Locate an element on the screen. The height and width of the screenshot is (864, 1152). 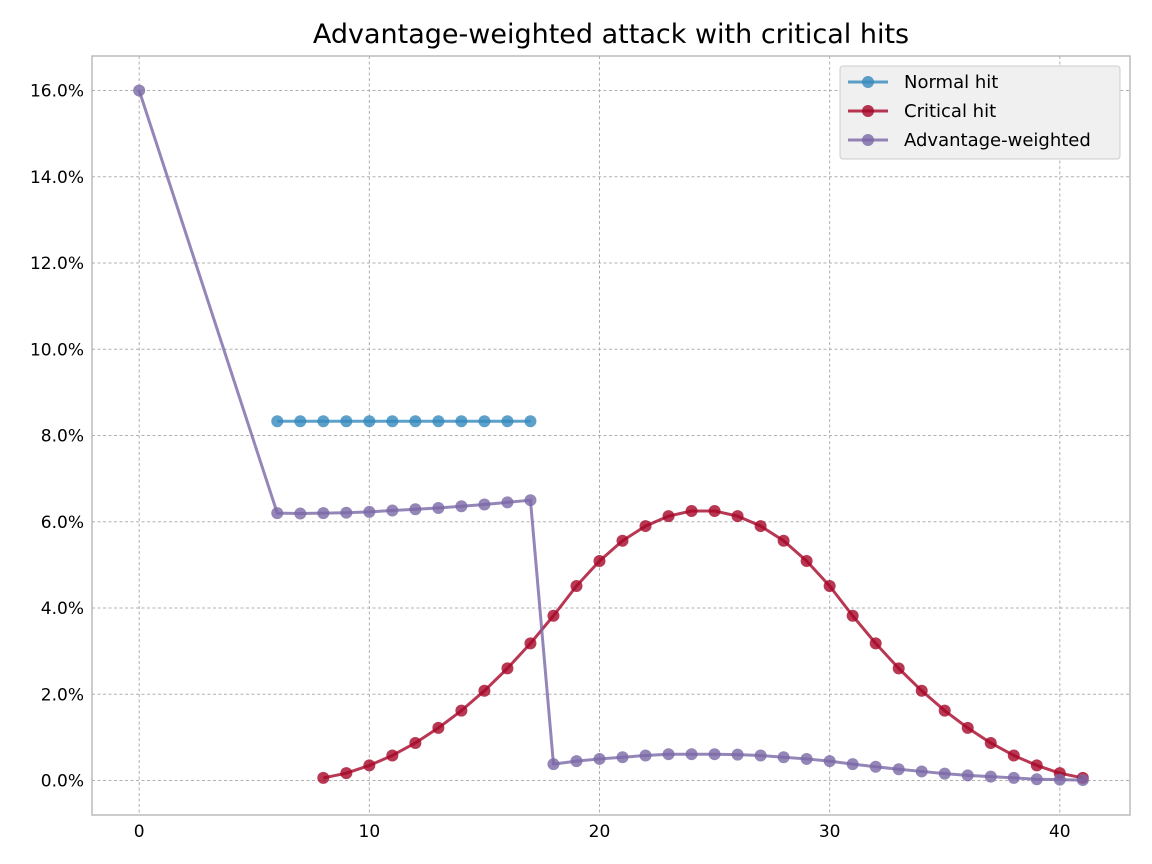
legend-item-normal-hit: Normal hit is located at coordinates (923, 82).